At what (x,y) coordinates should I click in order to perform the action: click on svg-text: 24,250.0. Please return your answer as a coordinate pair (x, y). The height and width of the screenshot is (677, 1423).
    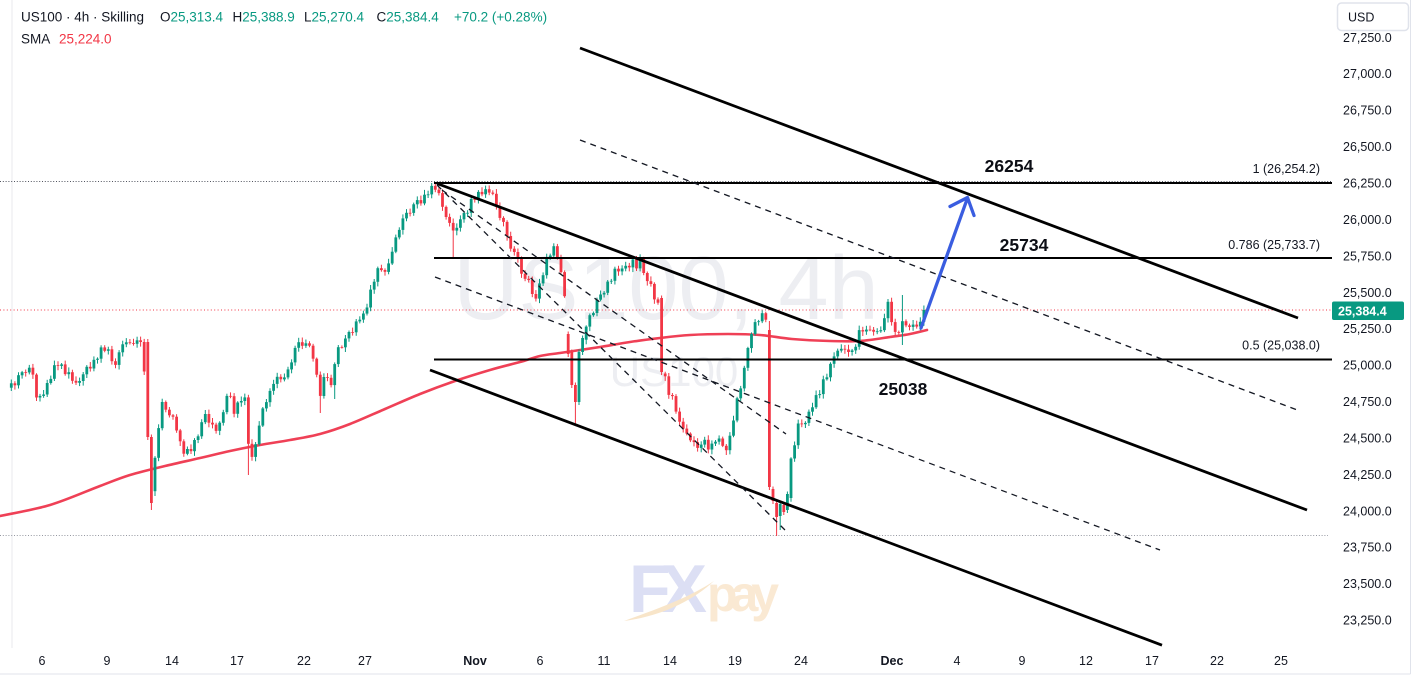
    Looking at the image, I should click on (1367, 475).